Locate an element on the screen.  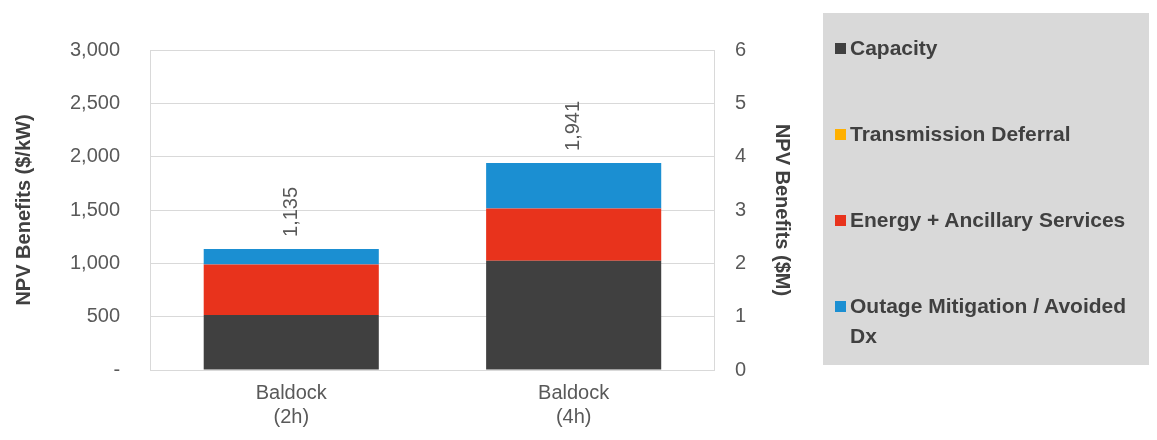
legend-label: Energy + Ancillary Services is located at coordinates (988, 220).